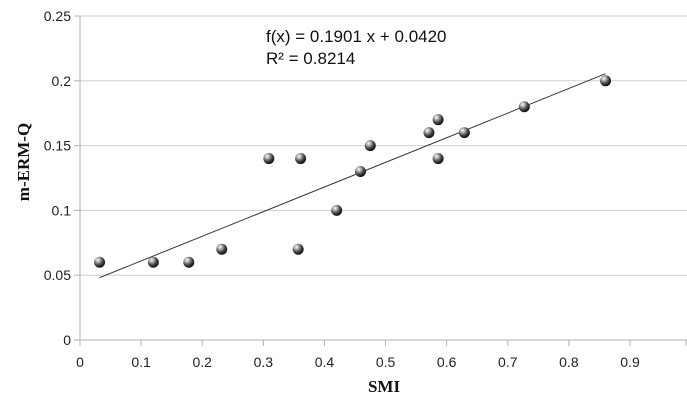  What do you see at coordinates (141, 362) in the screenshot?
I see `x-tick-label: 0.1` at bounding box center [141, 362].